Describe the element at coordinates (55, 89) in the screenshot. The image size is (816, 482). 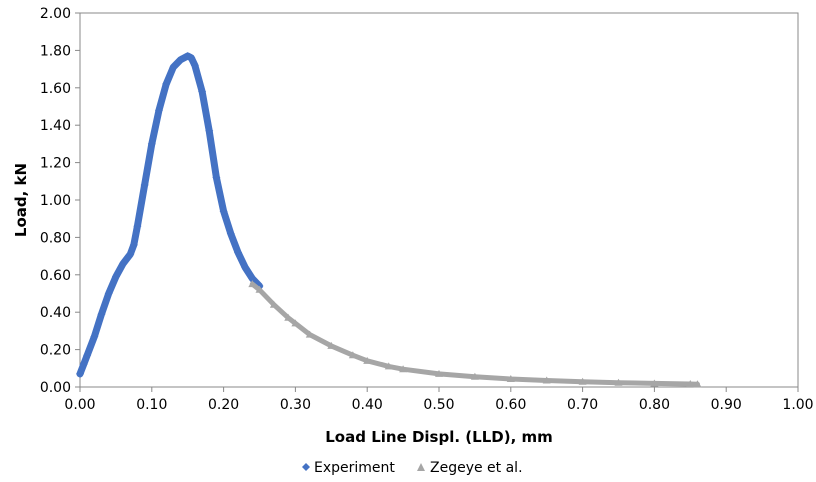
I see `y-tick-label: 1.60` at that location.